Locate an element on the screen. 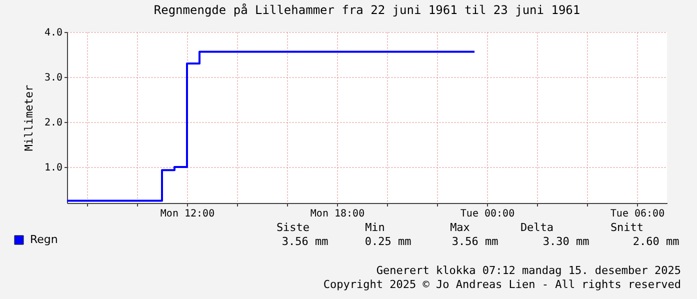  text: Min is located at coordinates (375, 227).